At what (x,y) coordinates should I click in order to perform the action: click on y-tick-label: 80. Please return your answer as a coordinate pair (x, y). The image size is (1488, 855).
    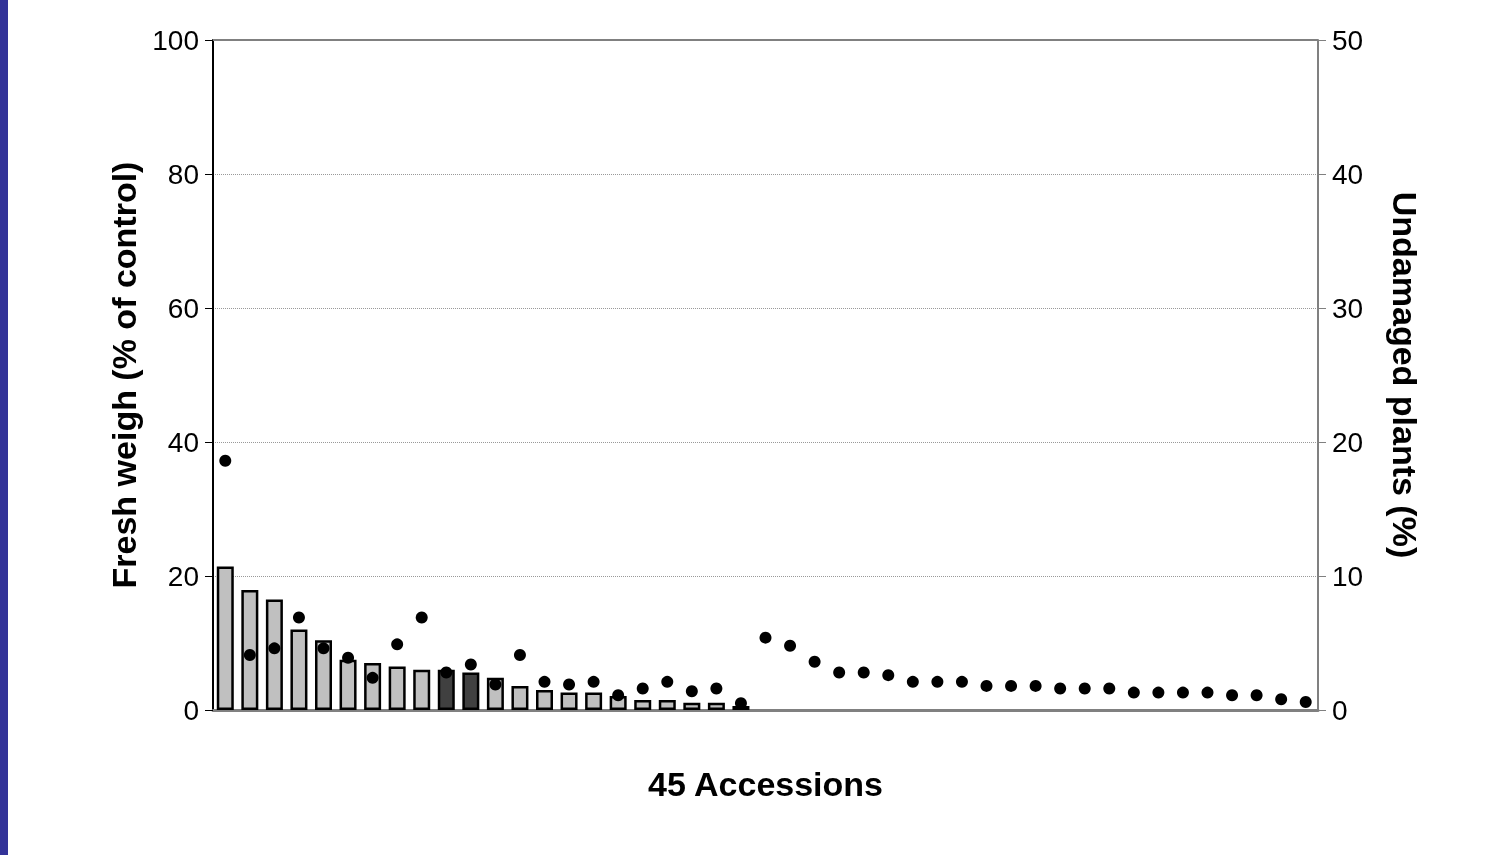
    Looking at the image, I should click on (183, 174).